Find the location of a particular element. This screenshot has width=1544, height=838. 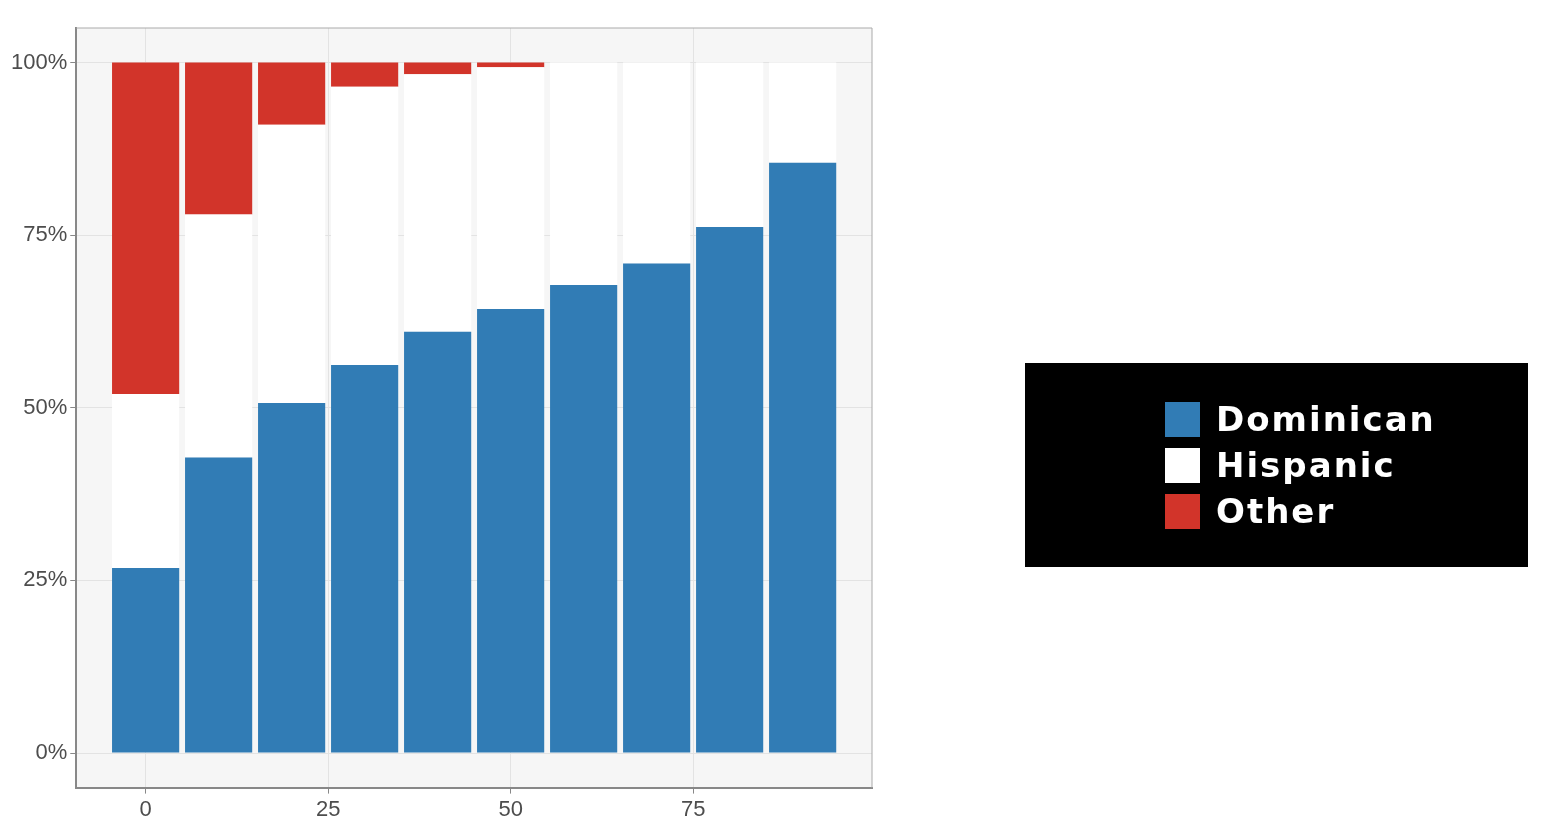

y-tick-label: 50% is located at coordinates (45, 406).